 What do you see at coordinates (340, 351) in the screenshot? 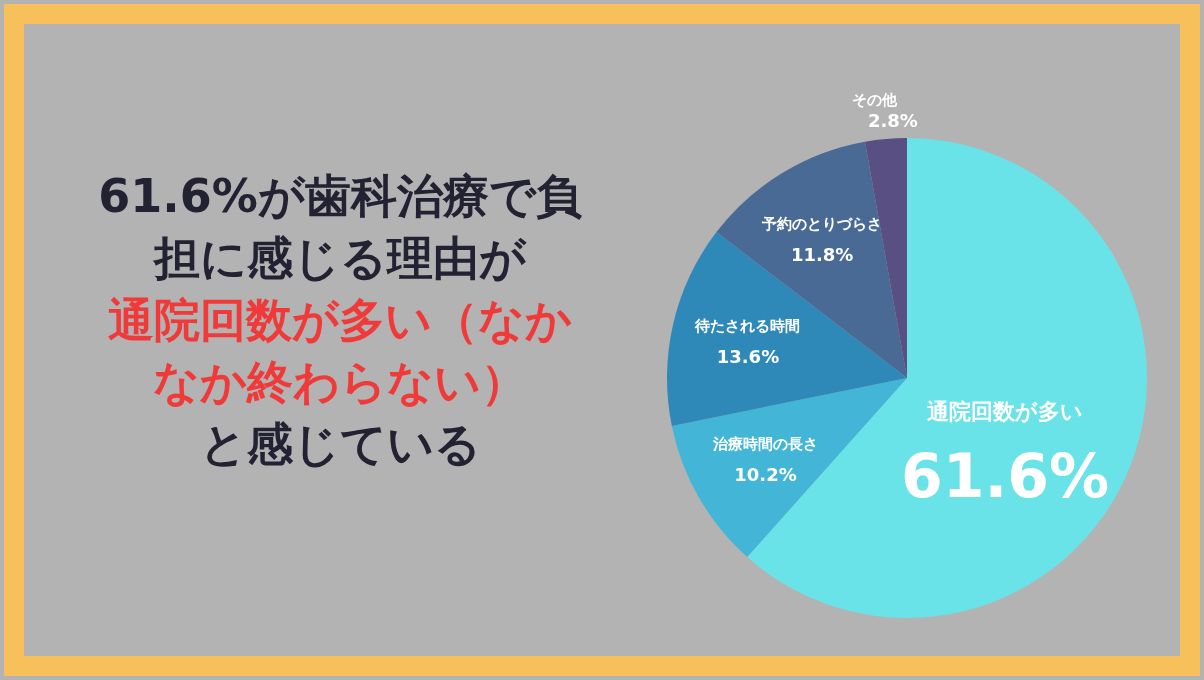
I see `text: 通院回数が多い（なかなか終わらない）` at bounding box center [340, 351].